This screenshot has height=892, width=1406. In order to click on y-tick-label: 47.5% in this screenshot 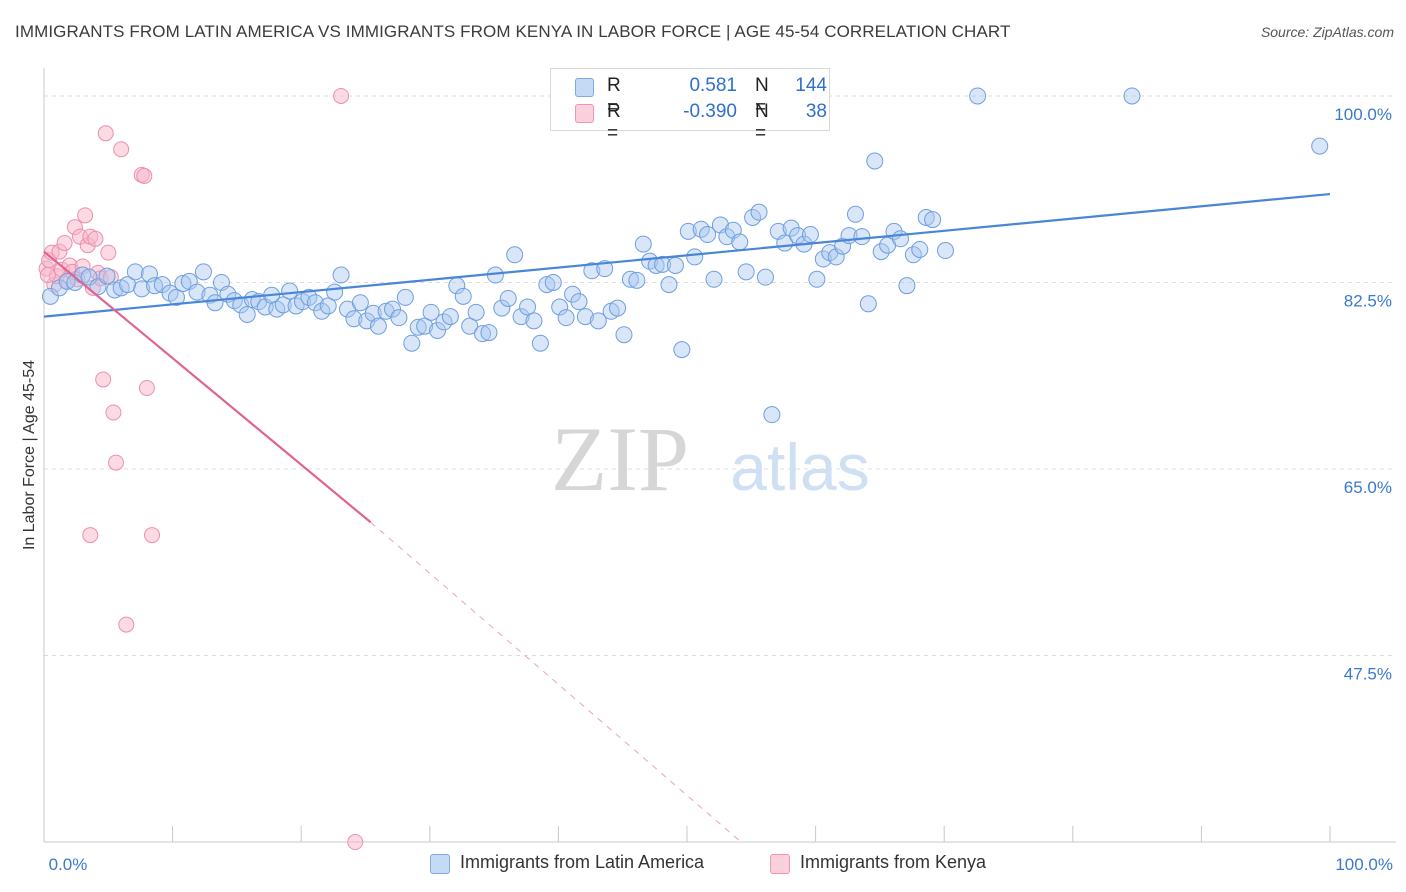, I will do `click(1368, 673)`.